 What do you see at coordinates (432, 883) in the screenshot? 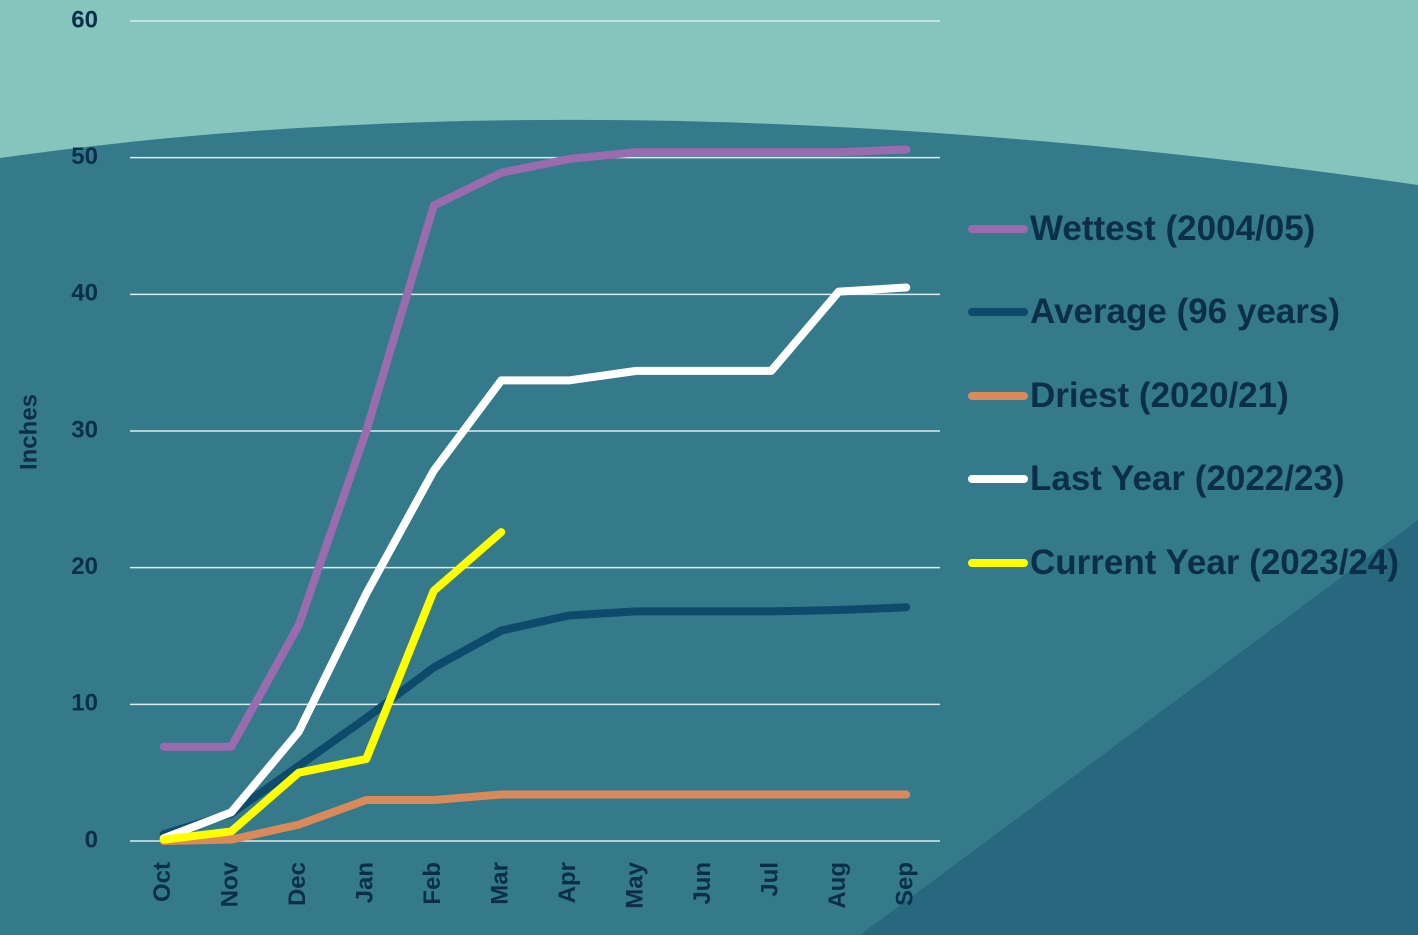
I see `x-tick-label: Feb` at bounding box center [432, 883].